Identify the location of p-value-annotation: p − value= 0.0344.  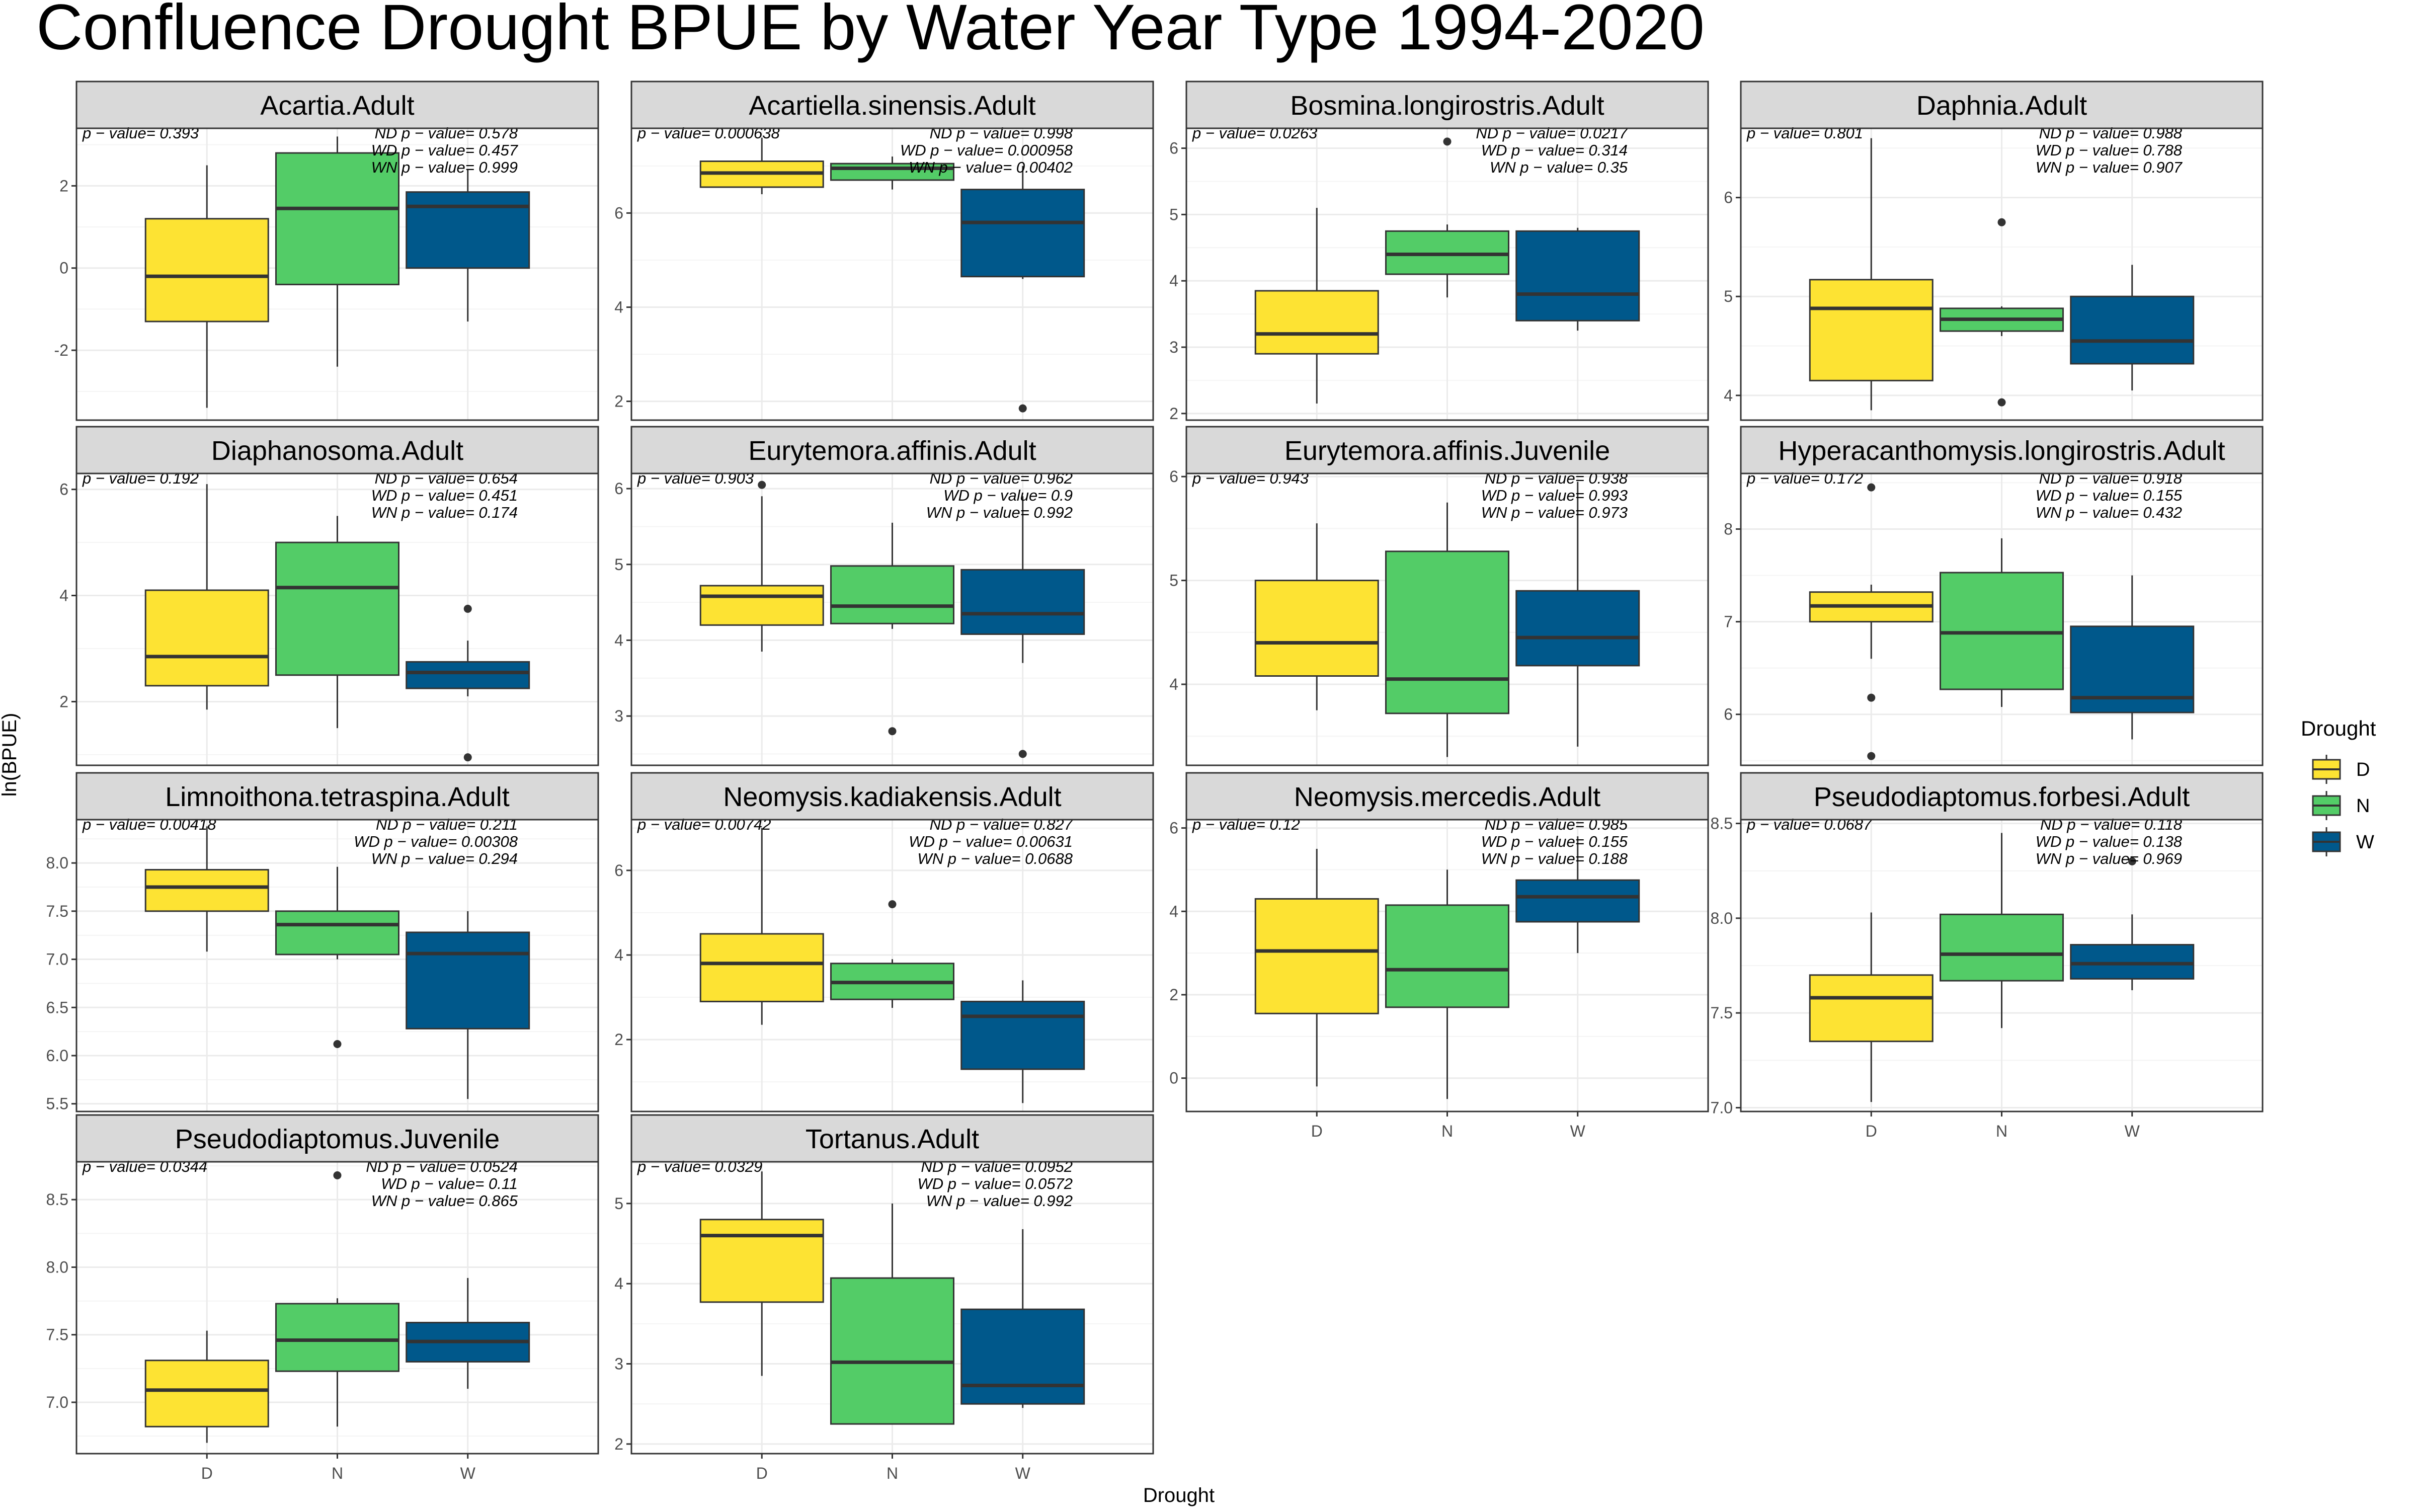
(145, 1166).